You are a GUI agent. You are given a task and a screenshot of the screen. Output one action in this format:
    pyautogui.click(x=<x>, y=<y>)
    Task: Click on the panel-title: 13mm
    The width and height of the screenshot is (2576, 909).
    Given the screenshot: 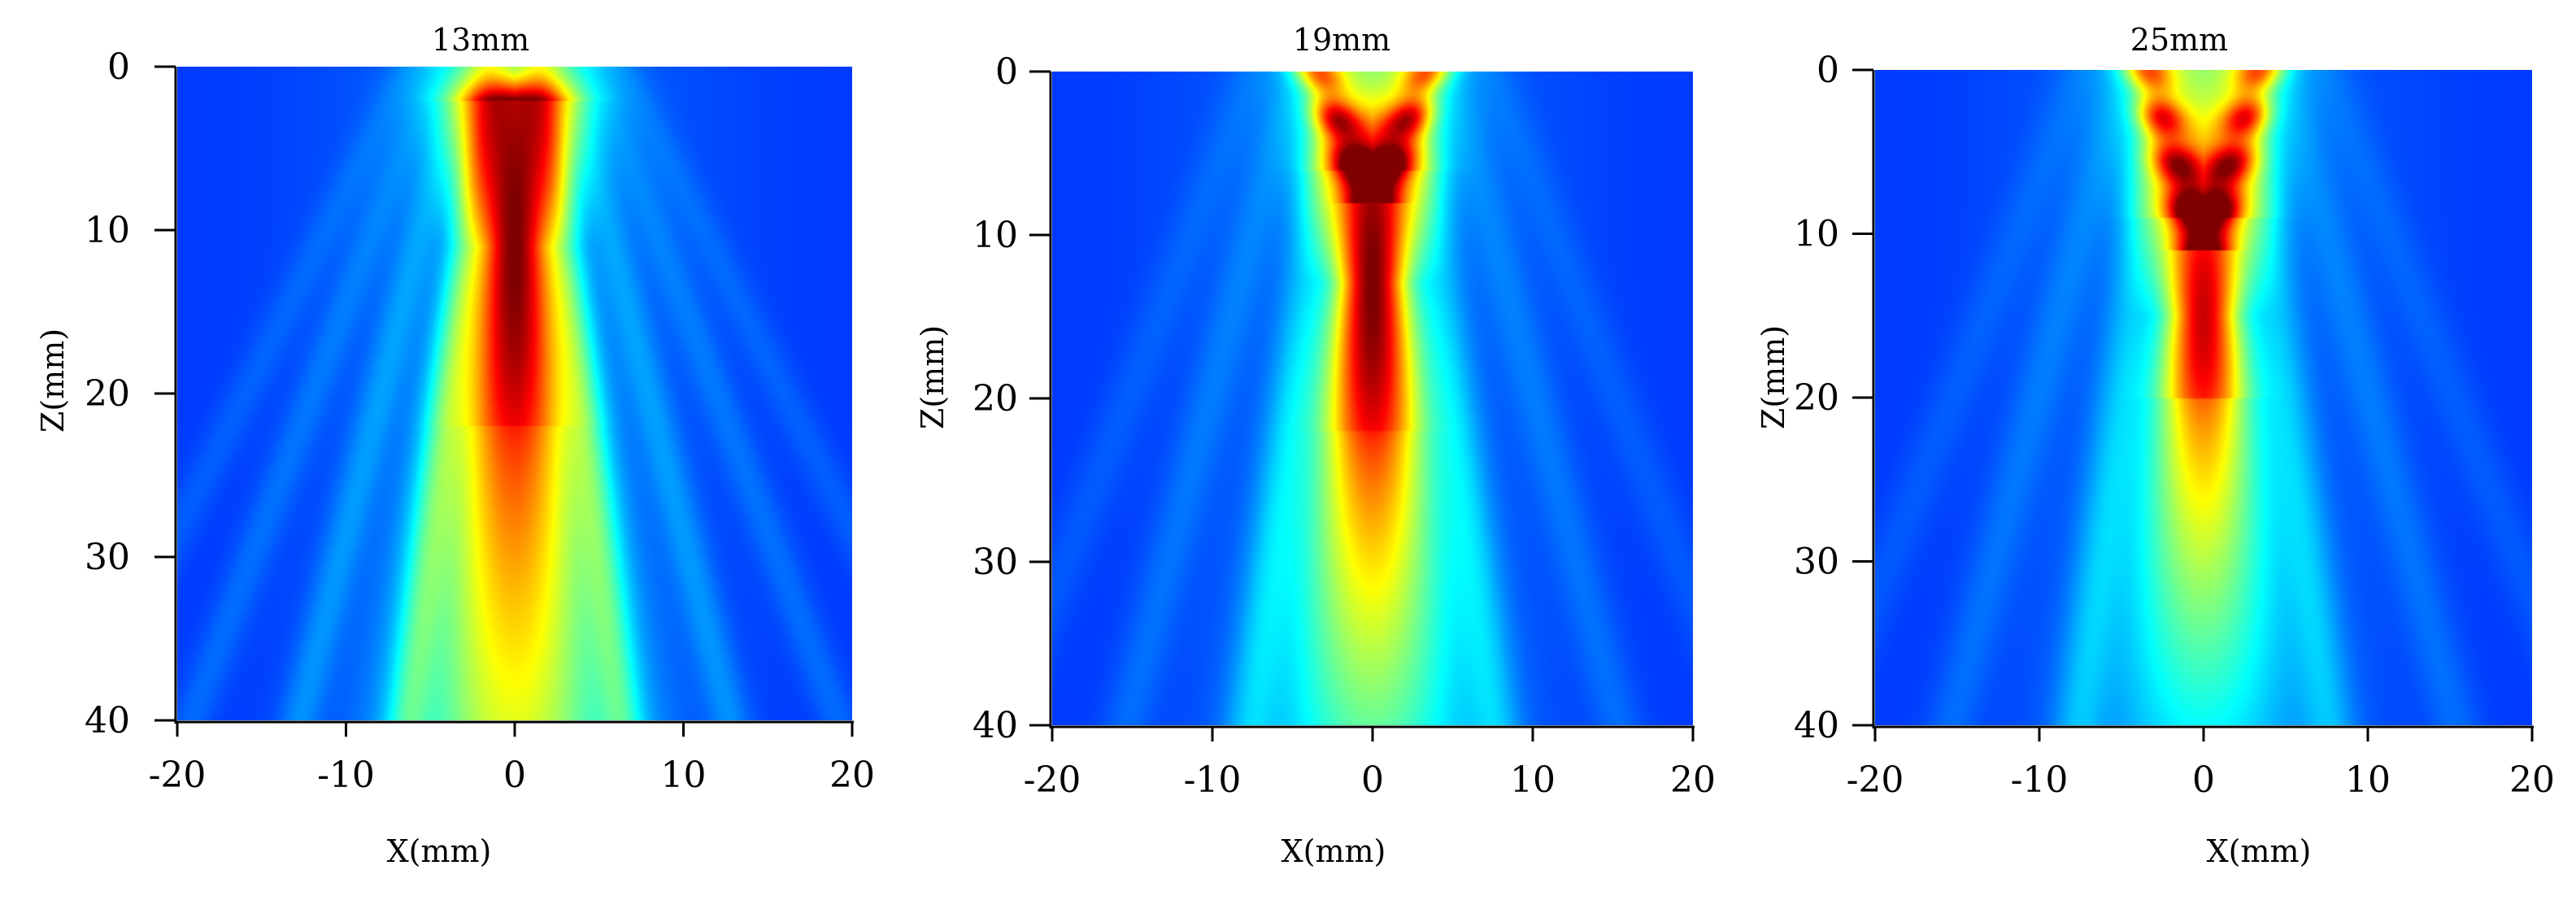 What is the action you would take?
    pyautogui.click(x=481, y=40)
    